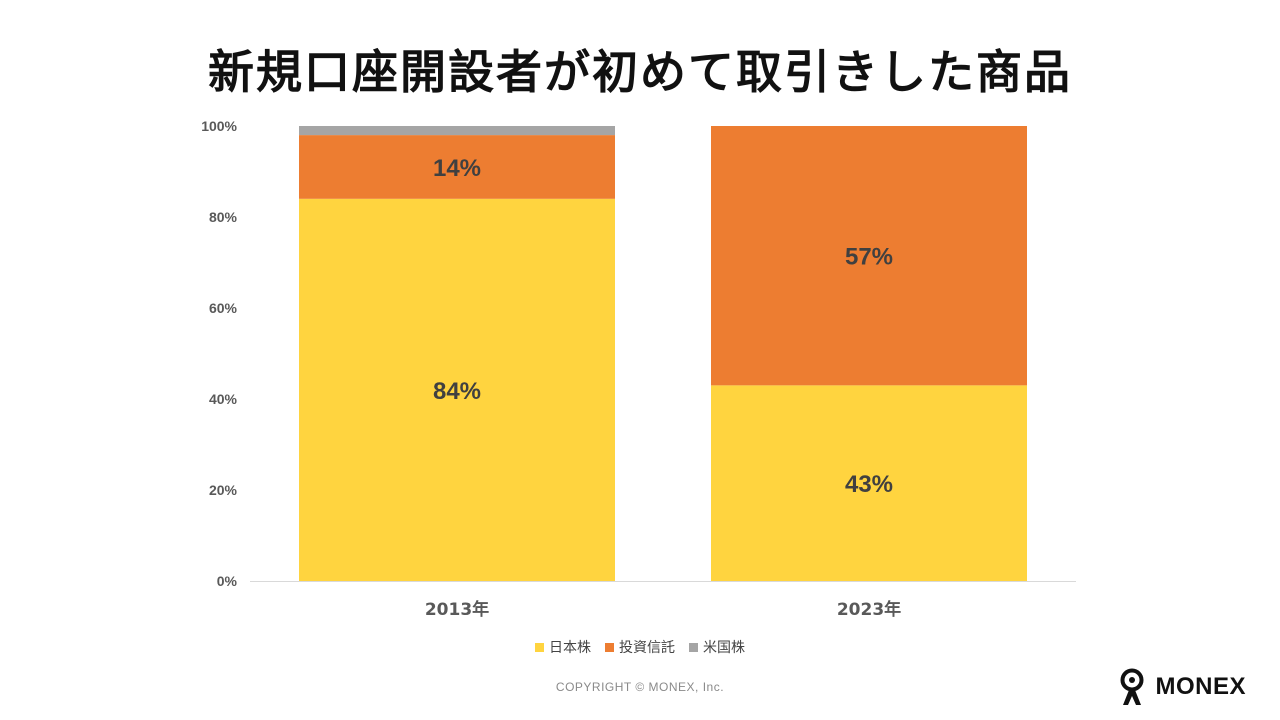 Image resolution: width=1280 pixels, height=720 pixels. Describe the element at coordinates (609, 647) in the screenshot. I see `legend-swatch-investment-trusts` at that location.